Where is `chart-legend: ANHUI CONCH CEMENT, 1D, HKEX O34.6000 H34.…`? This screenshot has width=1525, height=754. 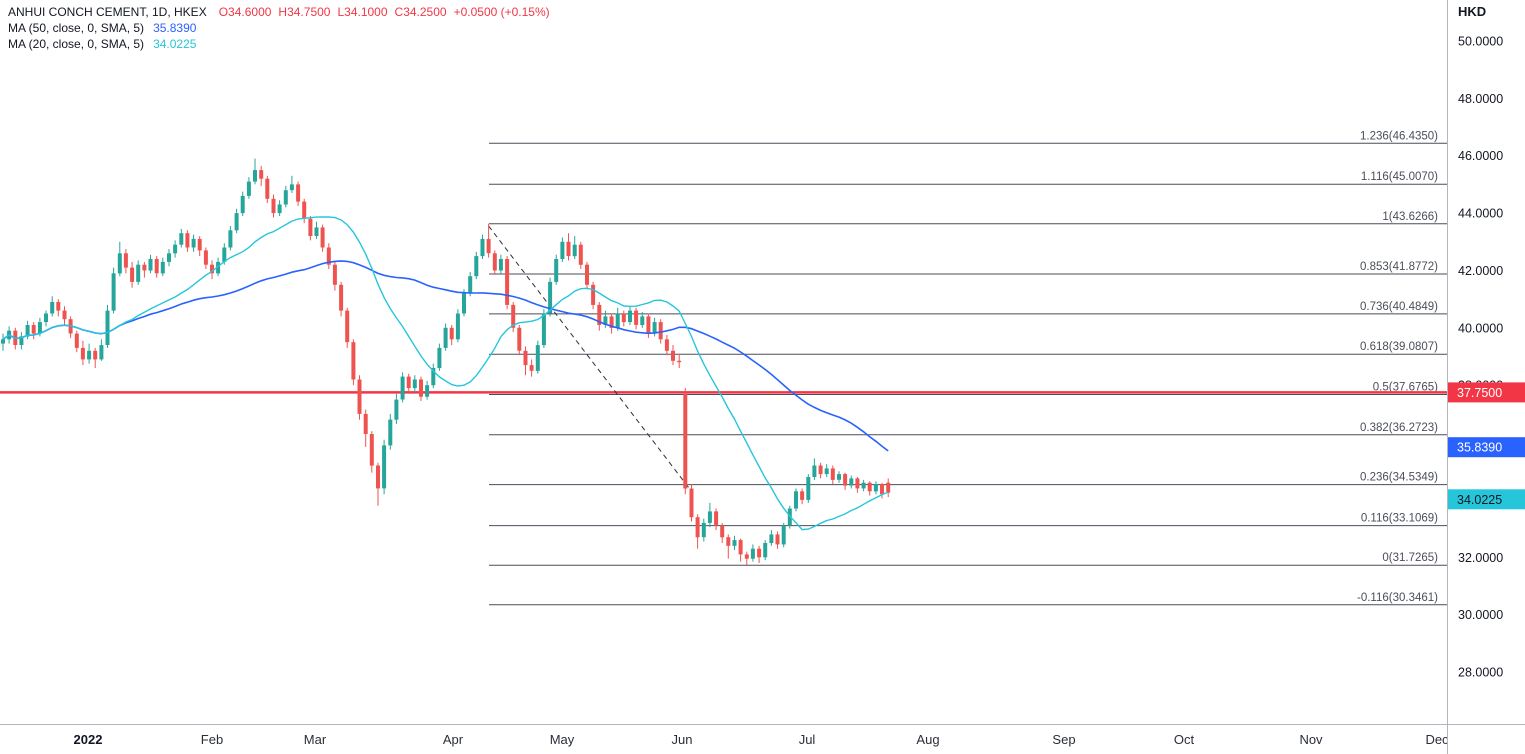
chart-legend: ANHUI CONCH CEMENT, 1D, HKEX O34.6000 H34.… is located at coordinates (279, 28).